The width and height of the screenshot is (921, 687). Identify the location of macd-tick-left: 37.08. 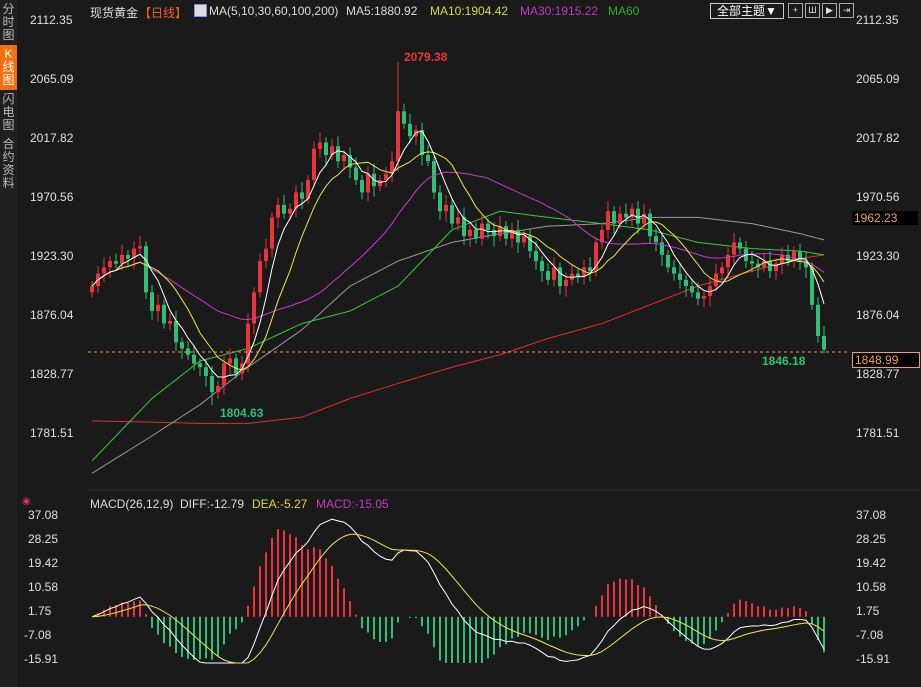
(43, 514).